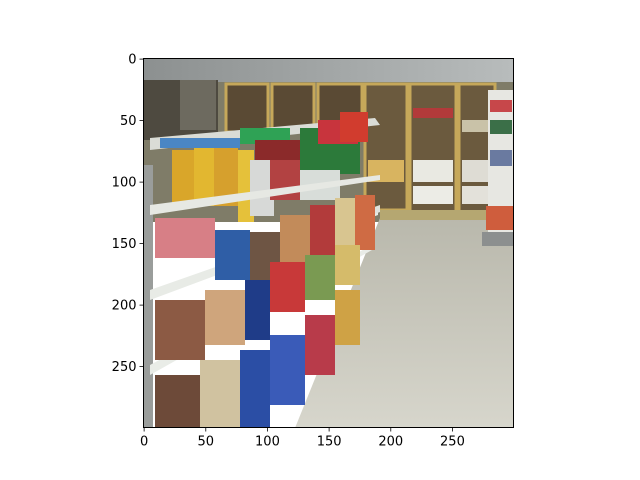 The width and height of the screenshot is (640, 480). What do you see at coordinates (124, 183) in the screenshot?
I see `y-tick-label: 100` at bounding box center [124, 183].